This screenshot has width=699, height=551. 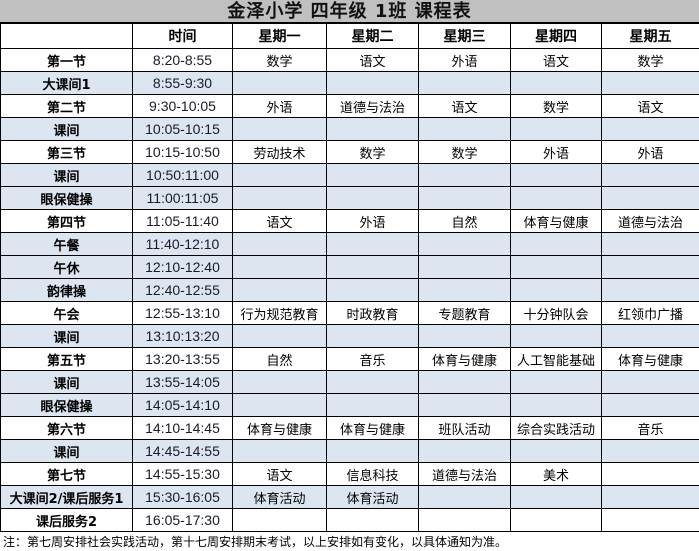 What do you see at coordinates (182, 221) in the screenshot?
I see `time-cell: 11:05-11:40` at bounding box center [182, 221].